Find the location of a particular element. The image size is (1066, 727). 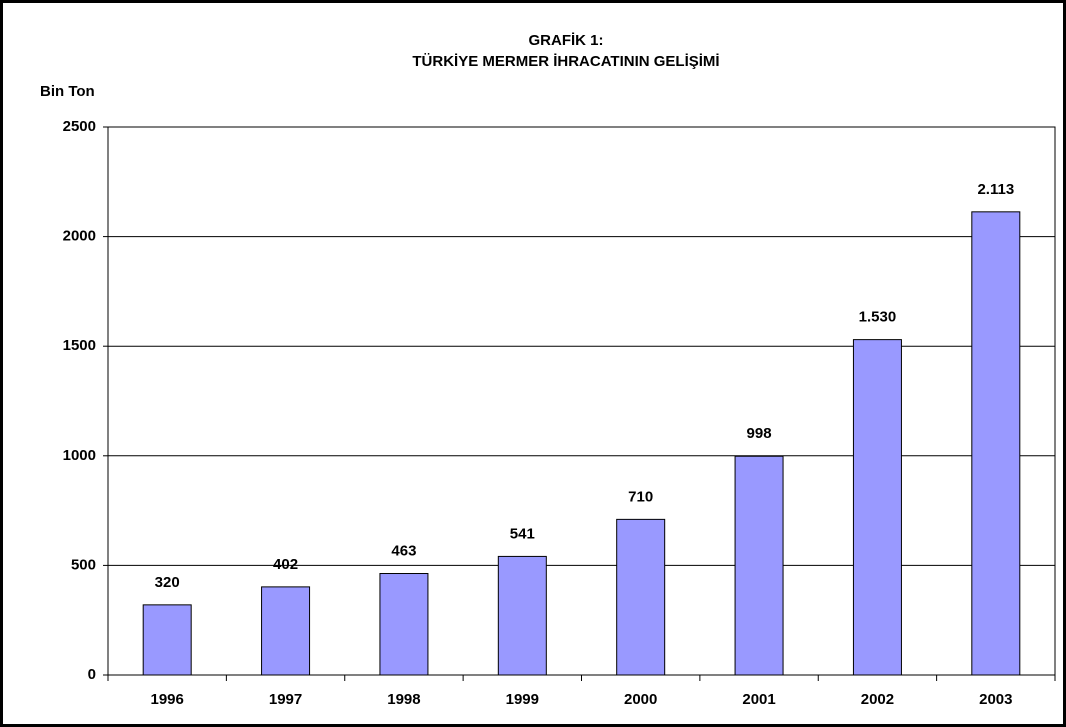

data-label: 998 is located at coordinates (759, 433).